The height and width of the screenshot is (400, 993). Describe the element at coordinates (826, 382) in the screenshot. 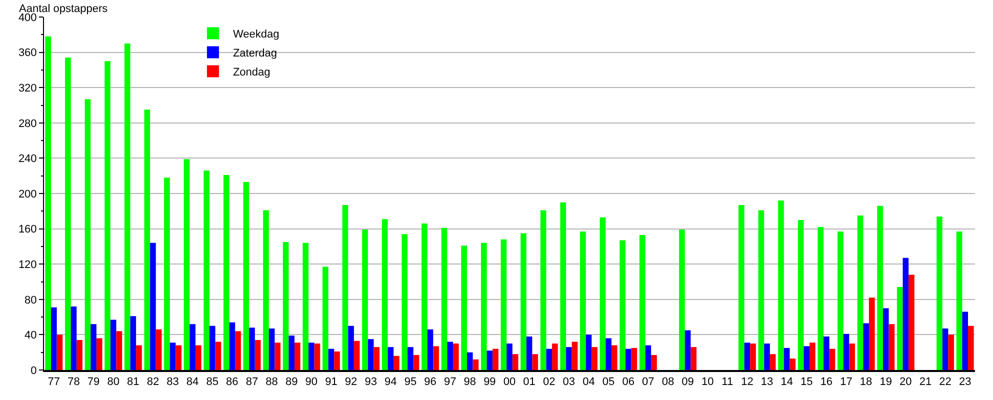

I see `x-tick-label: 16` at that location.